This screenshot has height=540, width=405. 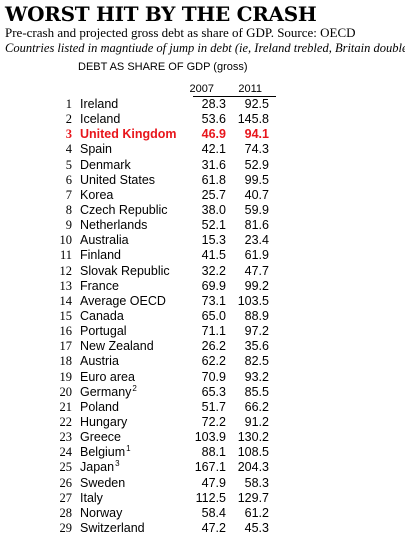 What do you see at coordinates (65, 255) in the screenshot?
I see `rank-cell: 11` at bounding box center [65, 255].